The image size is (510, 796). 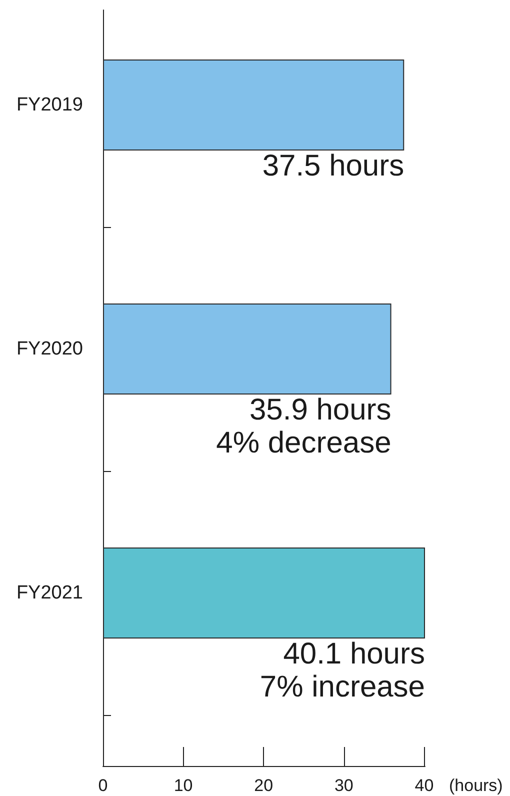 I want to click on annotation: 7% increase, so click(x=342, y=687).